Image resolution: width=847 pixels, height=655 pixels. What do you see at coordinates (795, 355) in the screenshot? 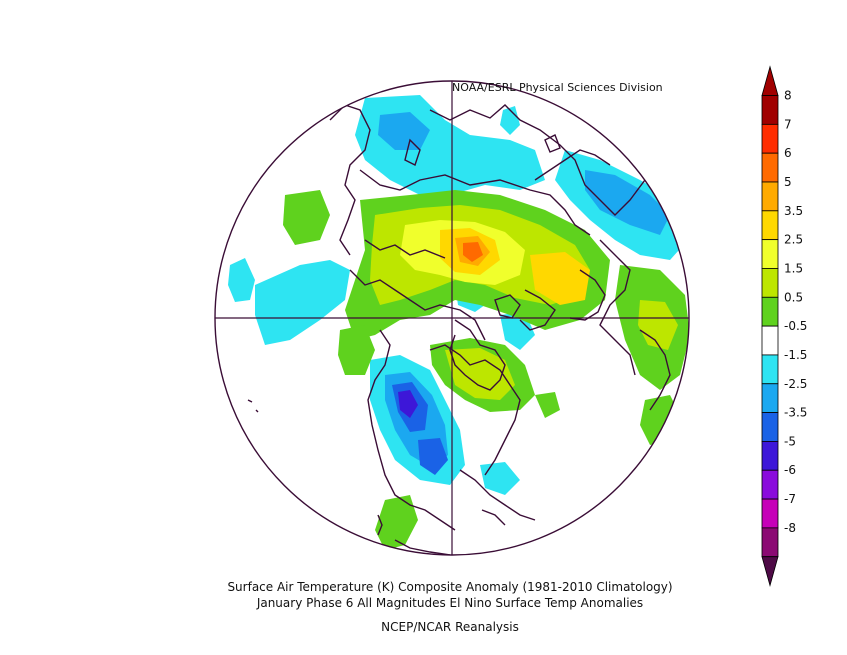
I see `colorbar-label: -1.5` at bounding box center [795, 355].